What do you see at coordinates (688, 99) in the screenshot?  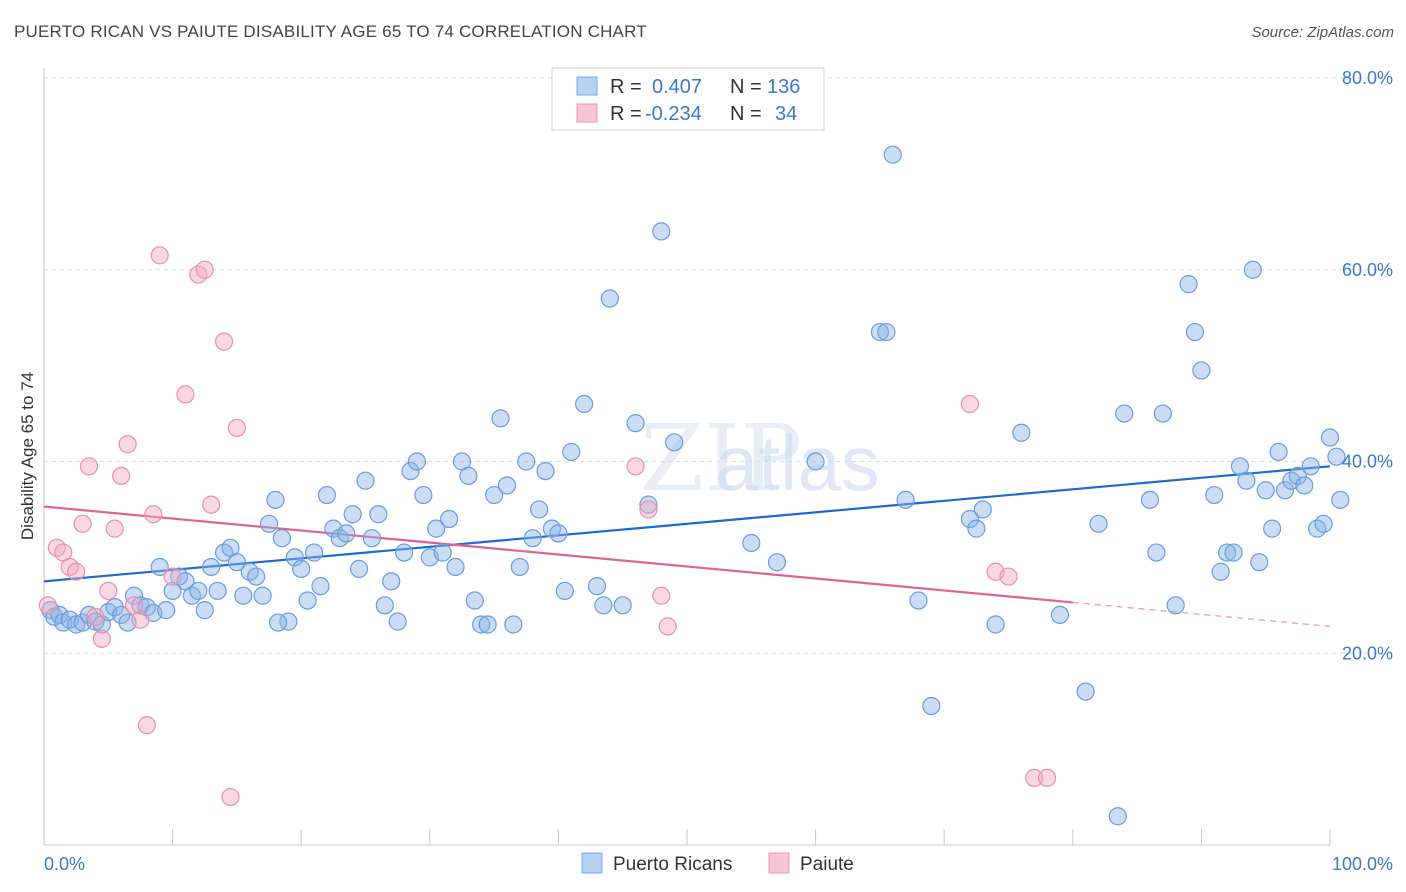 I see `legend: R = 0.407 N = 136 R = -0.234 N = 34` at bounding box center [688, 99].